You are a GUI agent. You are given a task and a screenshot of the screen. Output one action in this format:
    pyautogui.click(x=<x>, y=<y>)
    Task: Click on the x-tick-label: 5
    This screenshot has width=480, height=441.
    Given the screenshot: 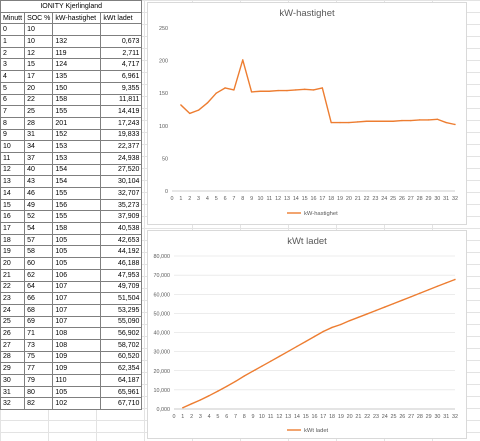 What is the action you would take?
    pyautogui.click(x=217, y=417)
    